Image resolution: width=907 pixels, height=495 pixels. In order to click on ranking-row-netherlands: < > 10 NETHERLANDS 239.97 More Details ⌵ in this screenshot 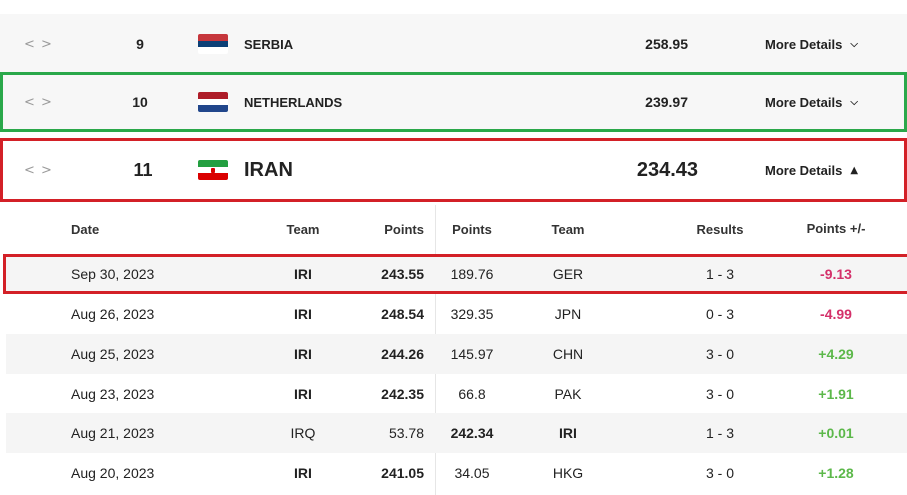, I will do `click(453, 102)`.